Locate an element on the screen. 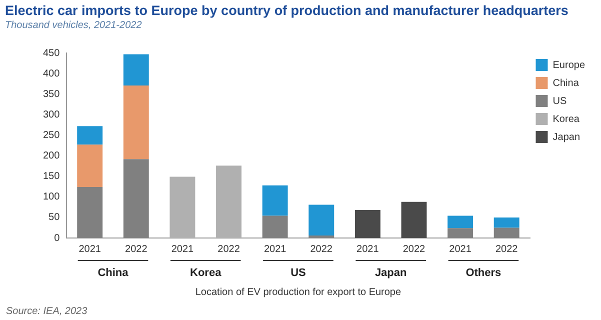 Image resolution: width=601 pixels, height=320 pixels. x-axis-title: Location of EV production for export to Europe is located at coordinates (298, 292).